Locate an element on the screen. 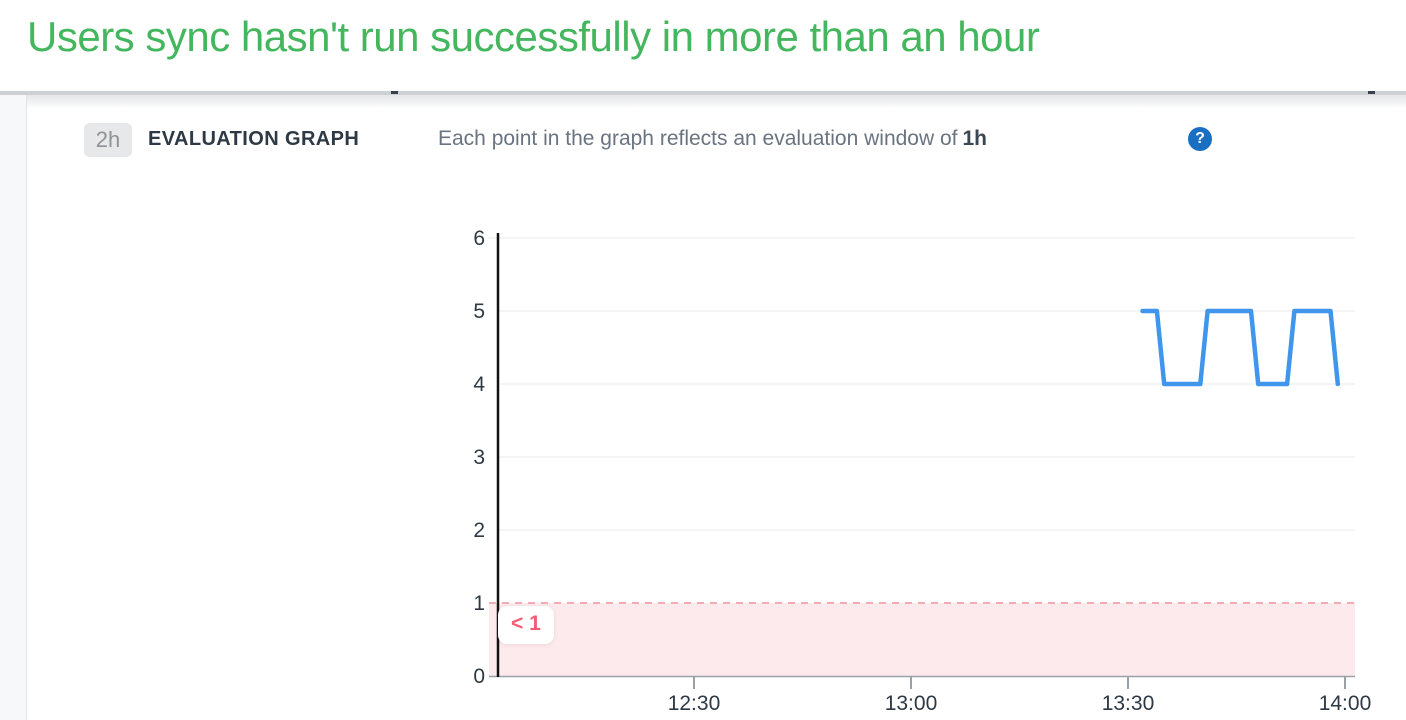  y-axis-label: 5 is located at coordinates (479, 311).